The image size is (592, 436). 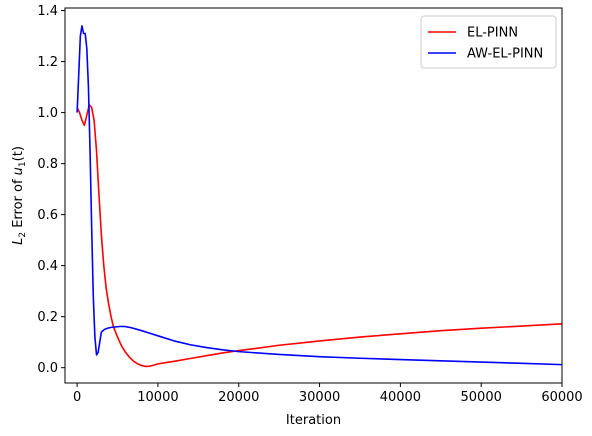 I want to click on legend: EL-PINN AW-EL-PINN, so click(x=488, y=42).